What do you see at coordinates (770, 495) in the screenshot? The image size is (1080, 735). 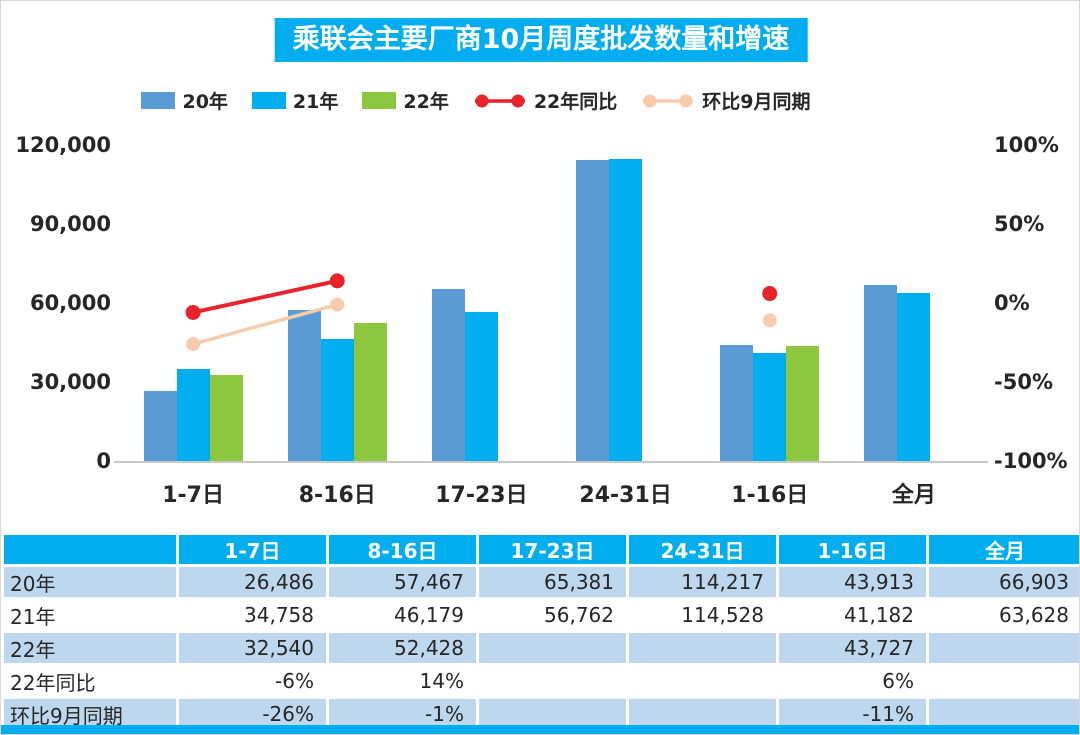 I see `x-axis-category-label: 1-16日` at bounding box center [770, 495].